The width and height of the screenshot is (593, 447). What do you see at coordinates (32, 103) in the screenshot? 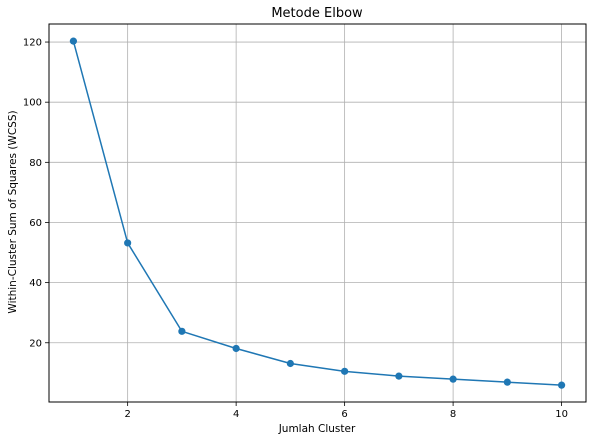
I see `y-tick-label: 100` at bounding box center [32, 103].